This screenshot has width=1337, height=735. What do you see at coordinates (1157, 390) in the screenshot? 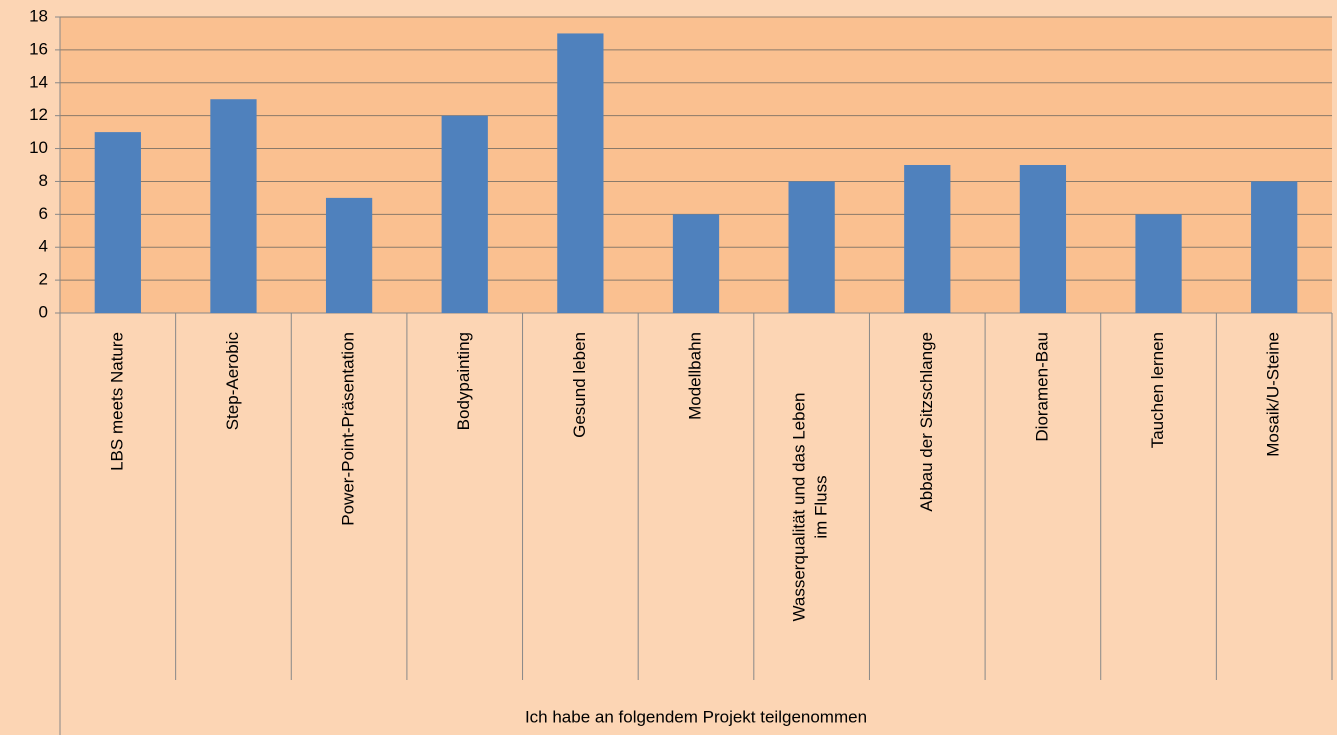
I see `x-tick-label: Tauchen lernen` at bounding box center [1157, 390].